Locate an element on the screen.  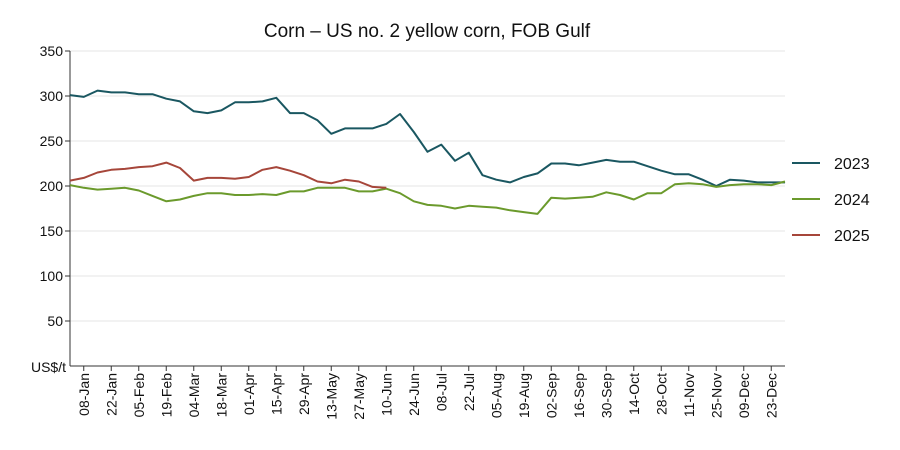
x-tick-label: 08-Jul is located at coordinates (441, 392).